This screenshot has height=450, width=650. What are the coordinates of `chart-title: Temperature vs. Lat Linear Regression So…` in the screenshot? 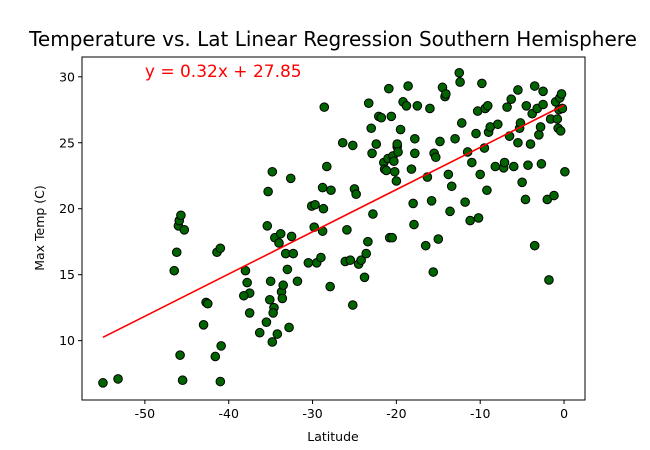 It's located at (332, 39).